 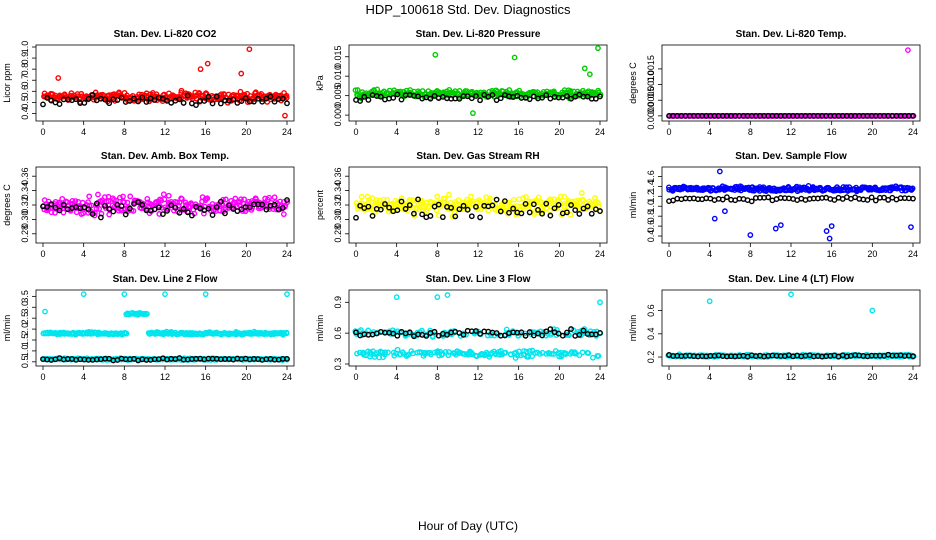 I want to click on y-tick-label: 0.8, so click(x=651, y=216).